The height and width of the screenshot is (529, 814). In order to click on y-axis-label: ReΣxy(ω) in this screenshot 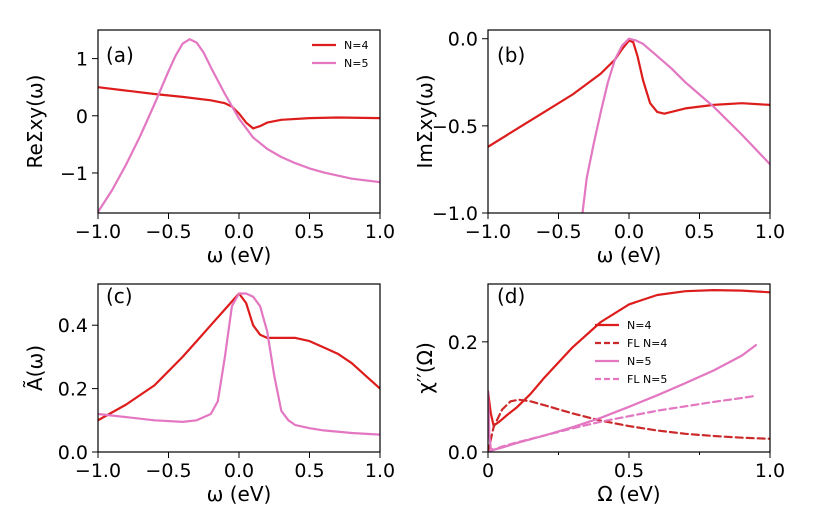, I will do `click(35, 122)`.